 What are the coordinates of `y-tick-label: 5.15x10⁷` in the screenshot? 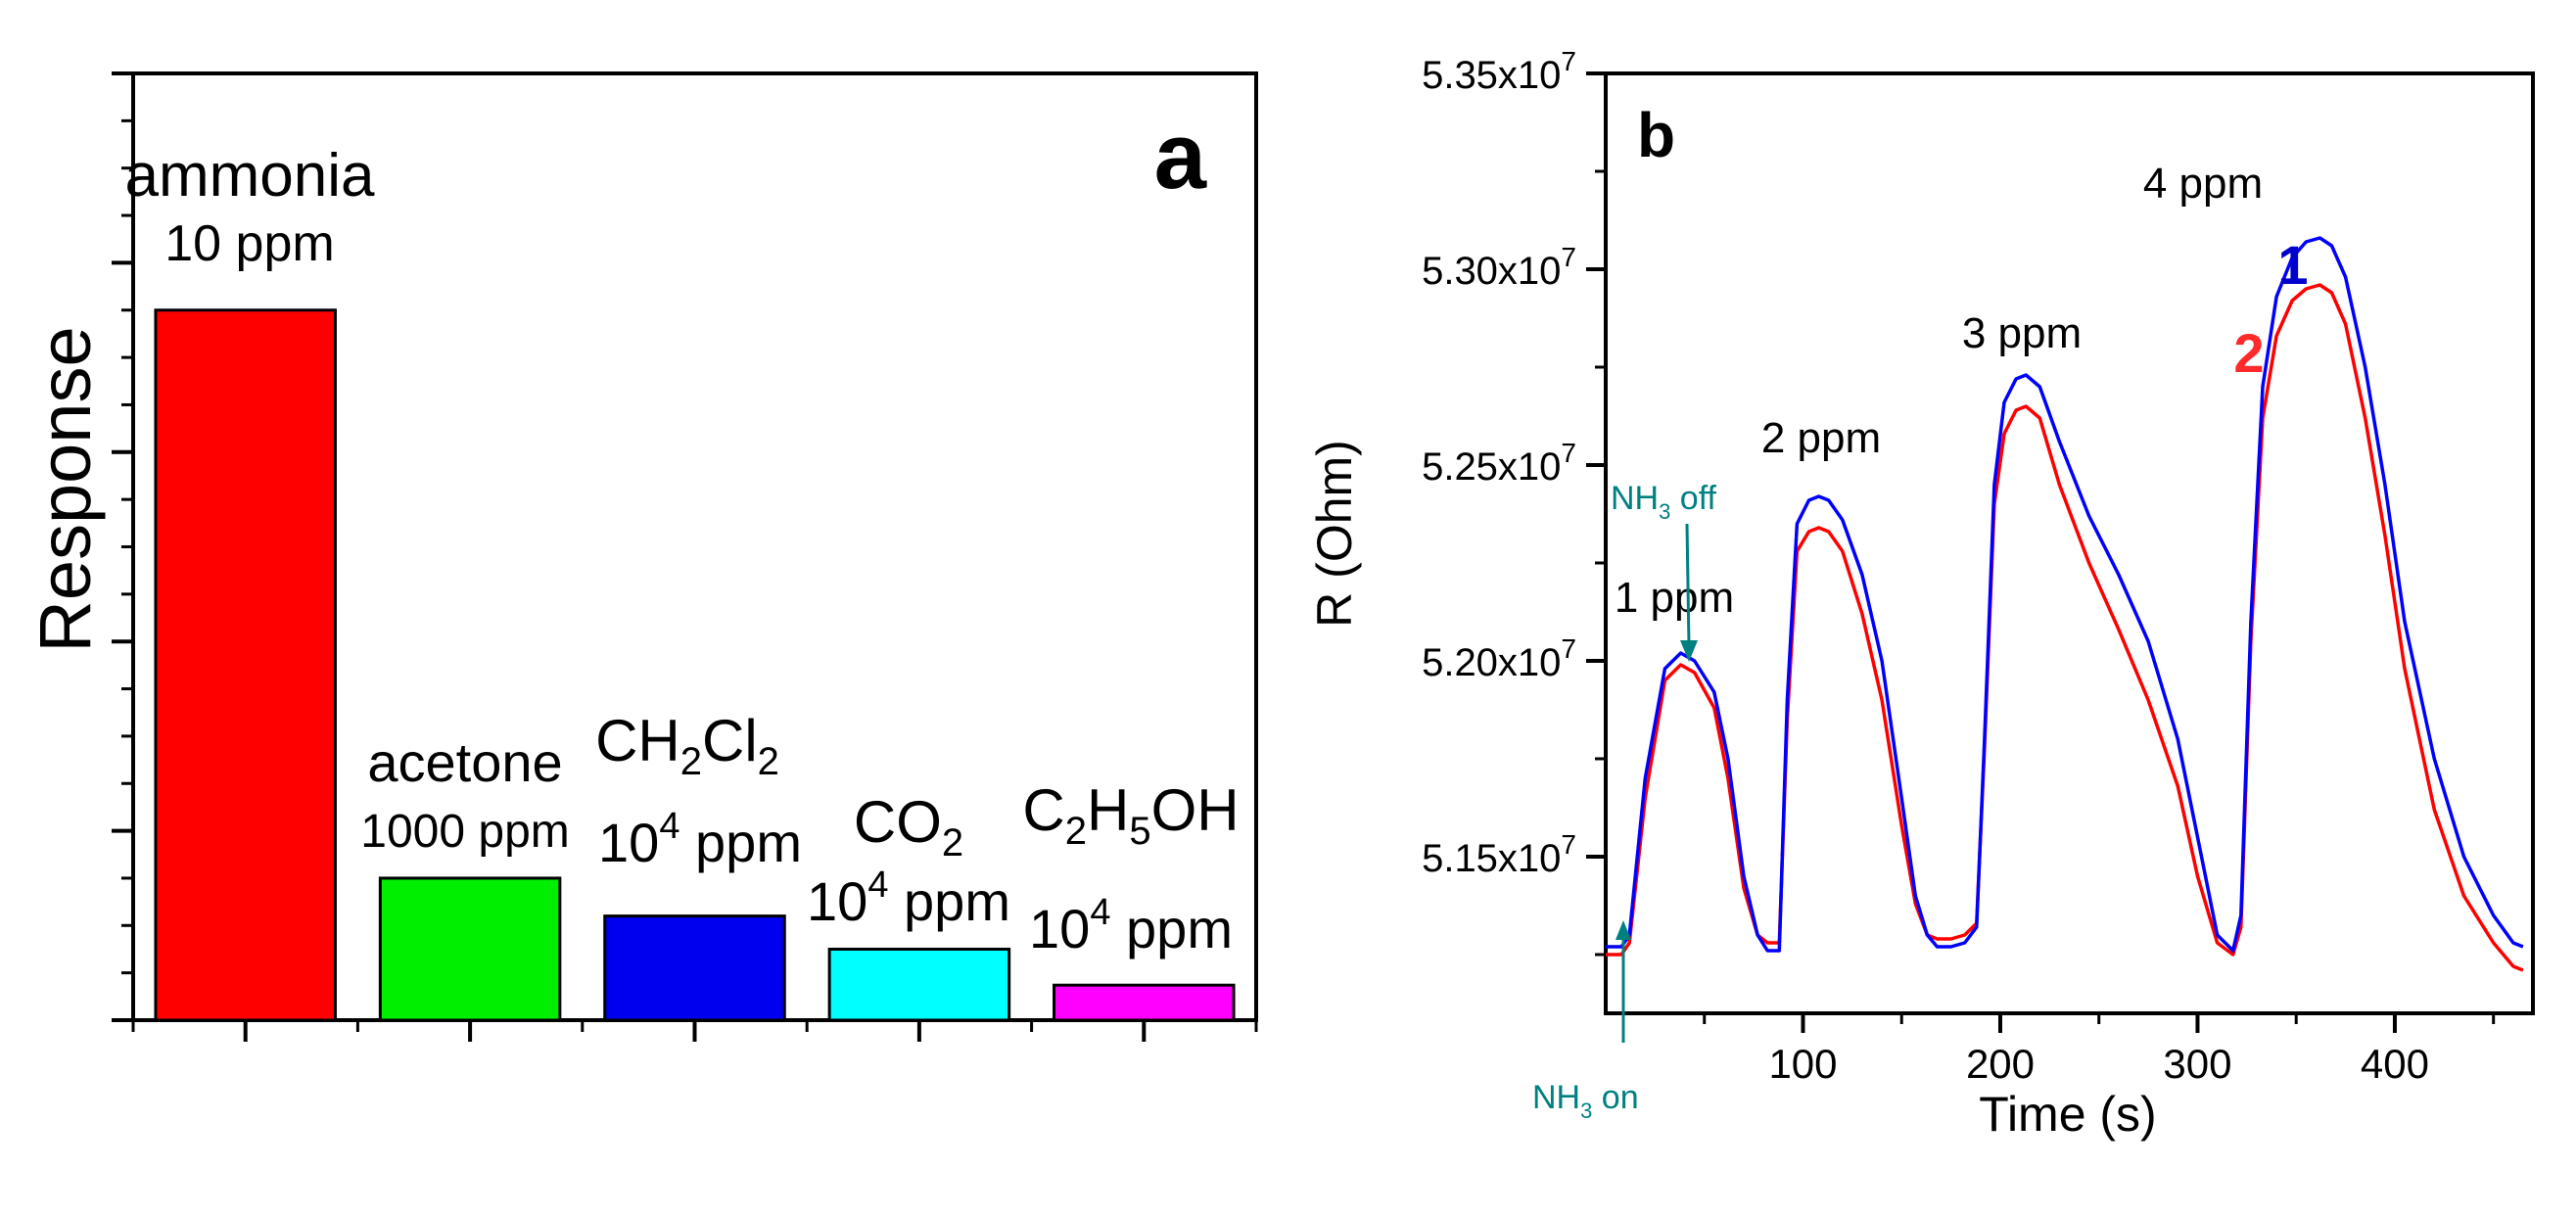 It's located at (1499, 855).